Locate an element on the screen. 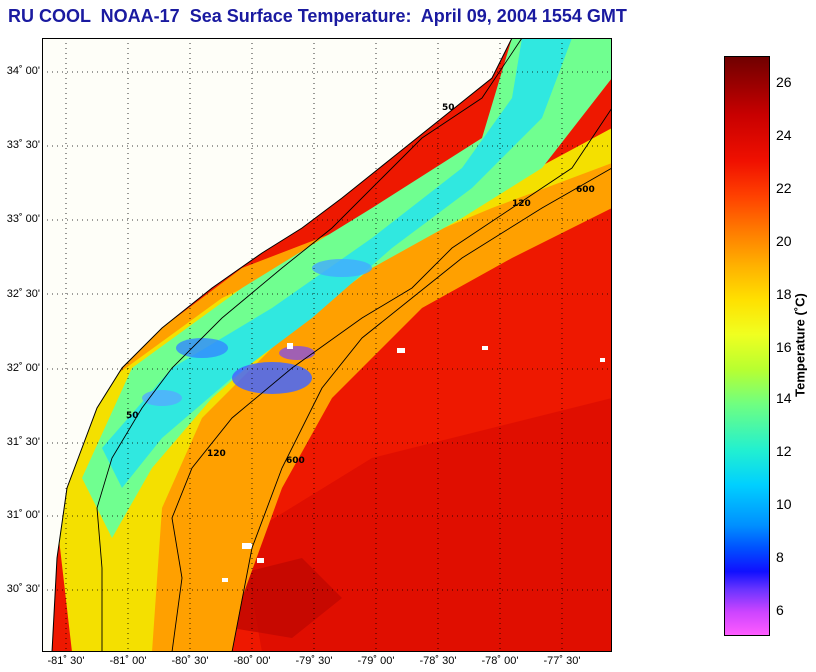 The image size is (816, 672). lon-label: -78˚ 30' is located at coordinates (438, 661).